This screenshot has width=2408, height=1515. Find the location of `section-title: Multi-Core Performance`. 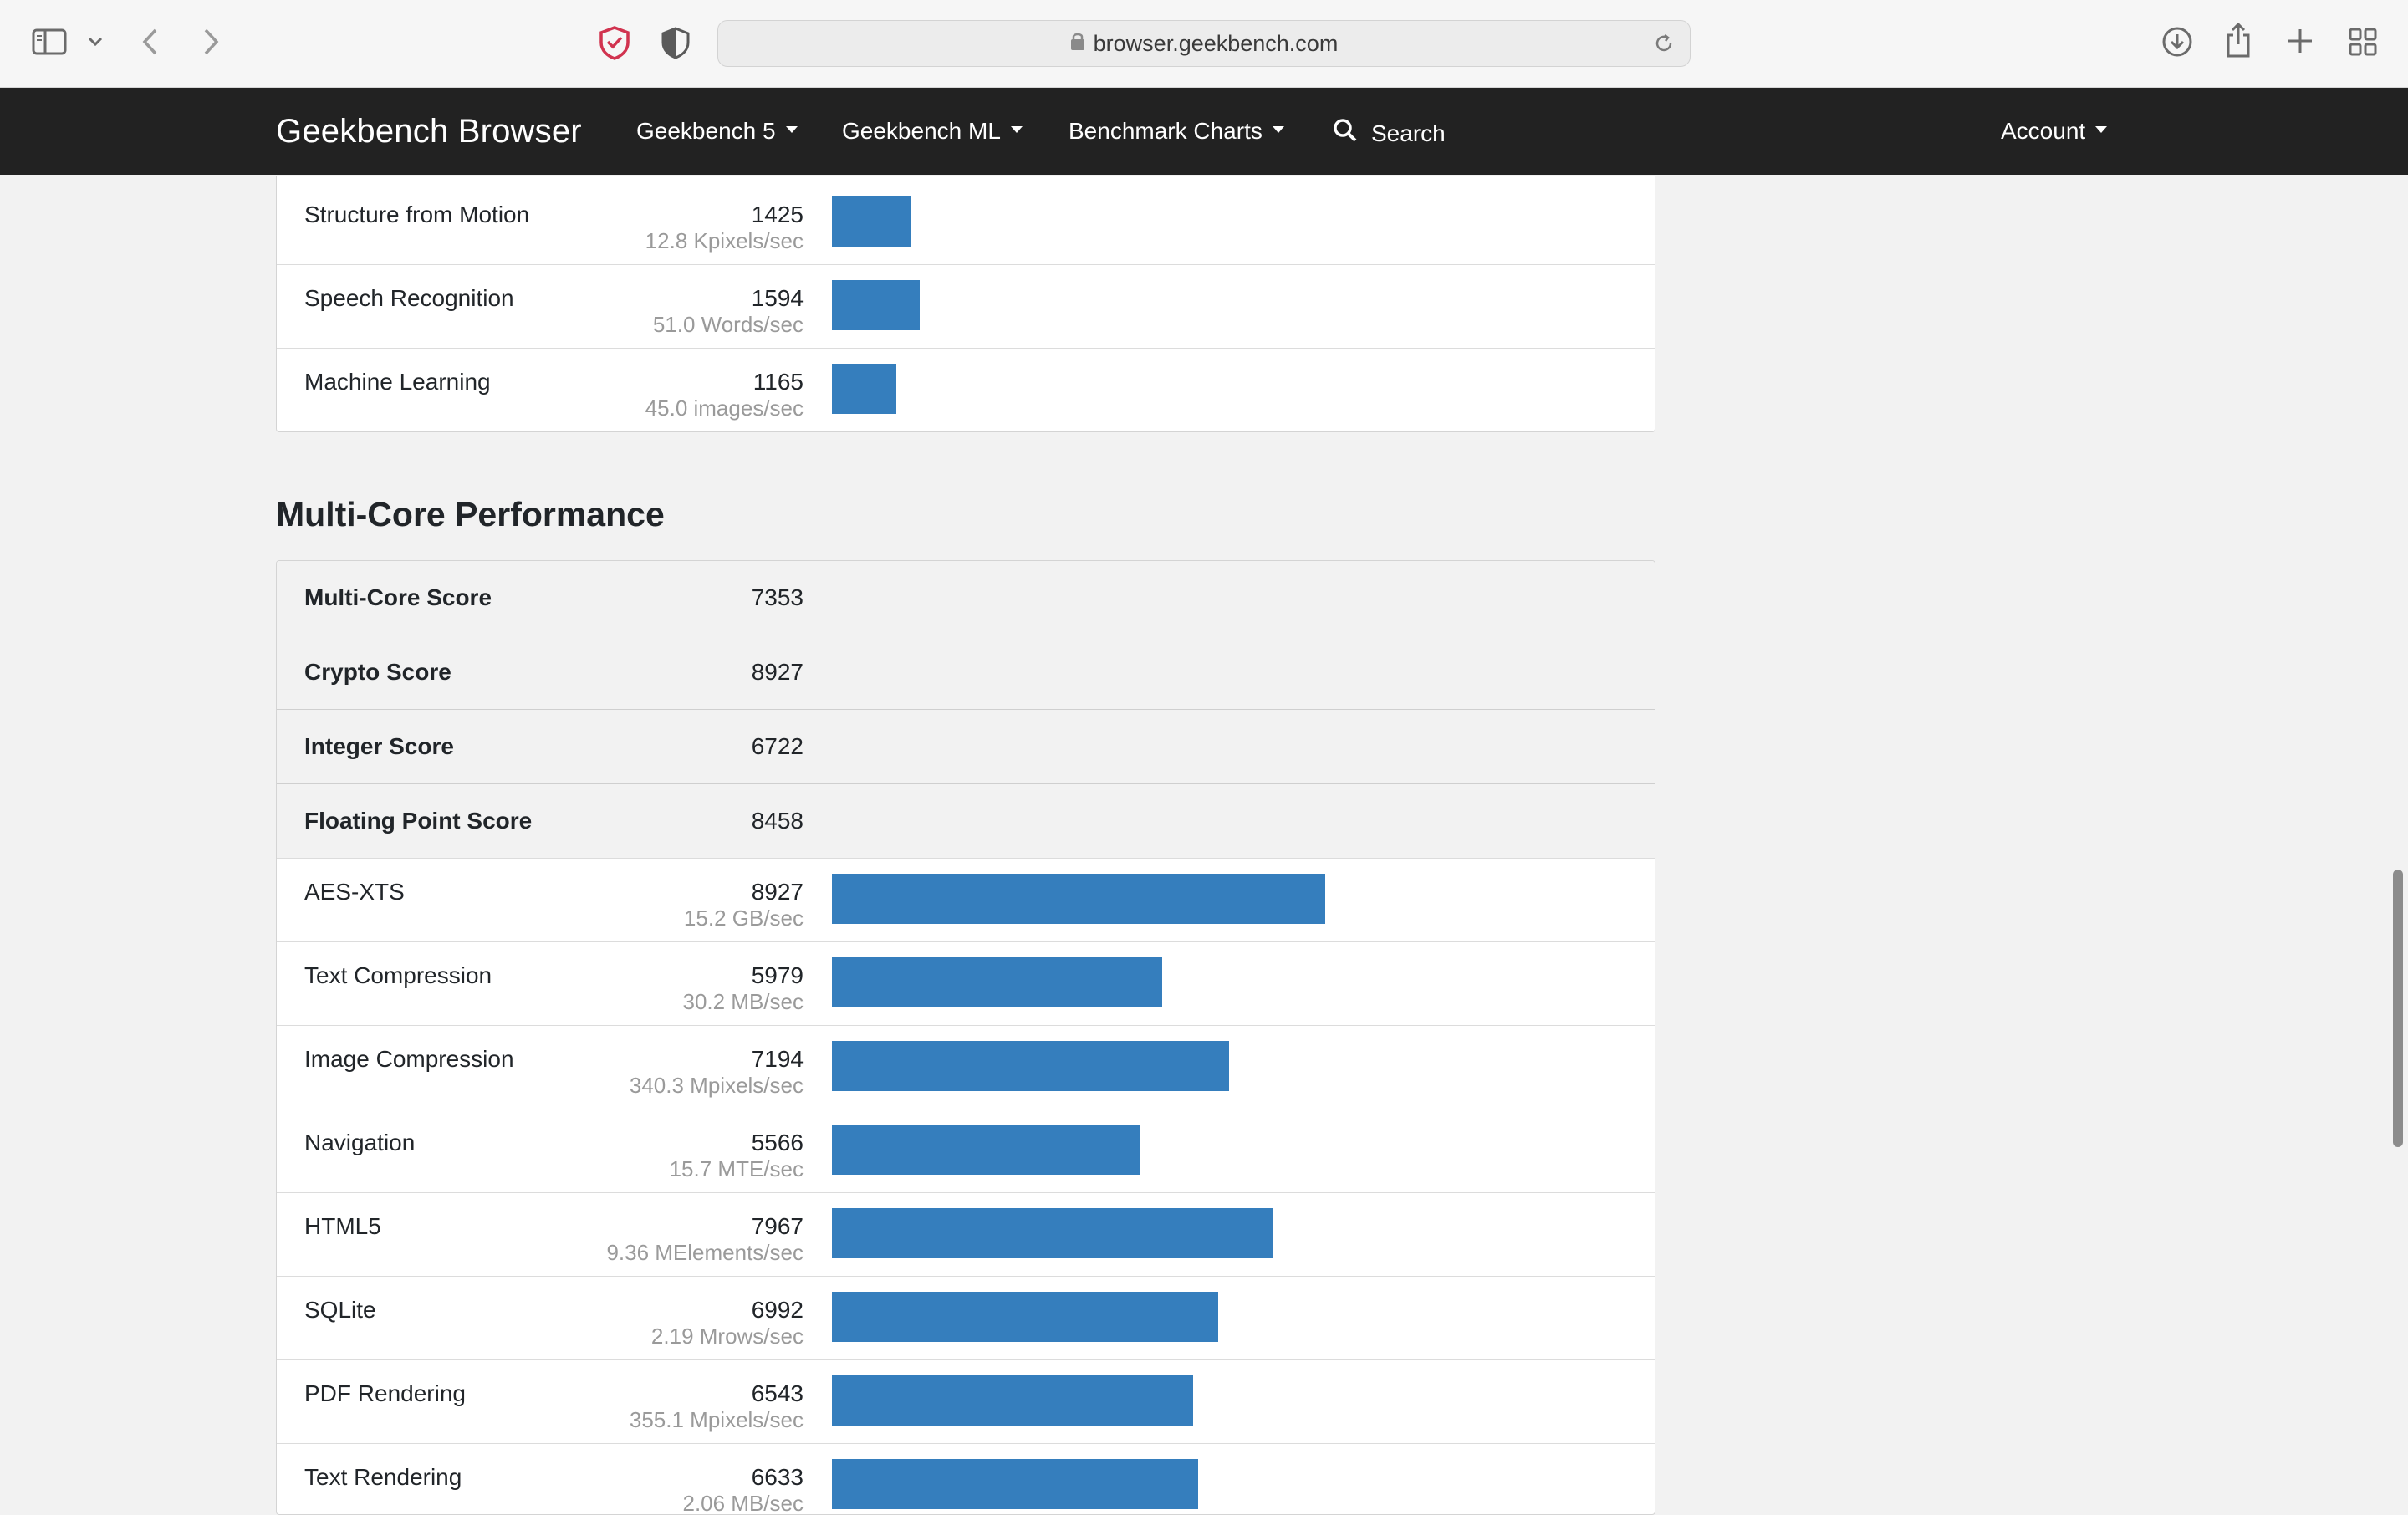

section-title: Multi-Core Performance is located at coordinates (471, 514).